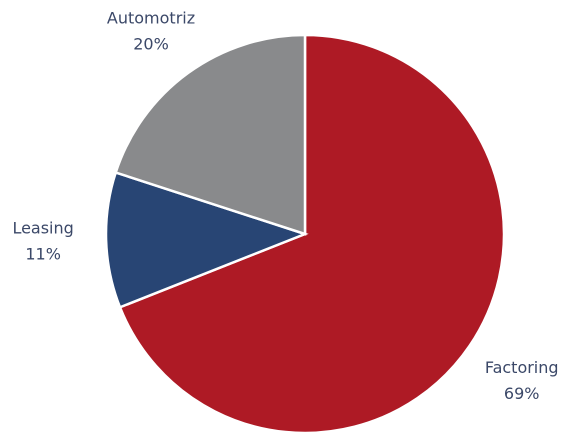 The height and width of the screenshot is (433, 581). What do you see at coordinates (42, 228) in the screenshot?
I see `slice-label: Leasing` at bounding box center [42, 228].